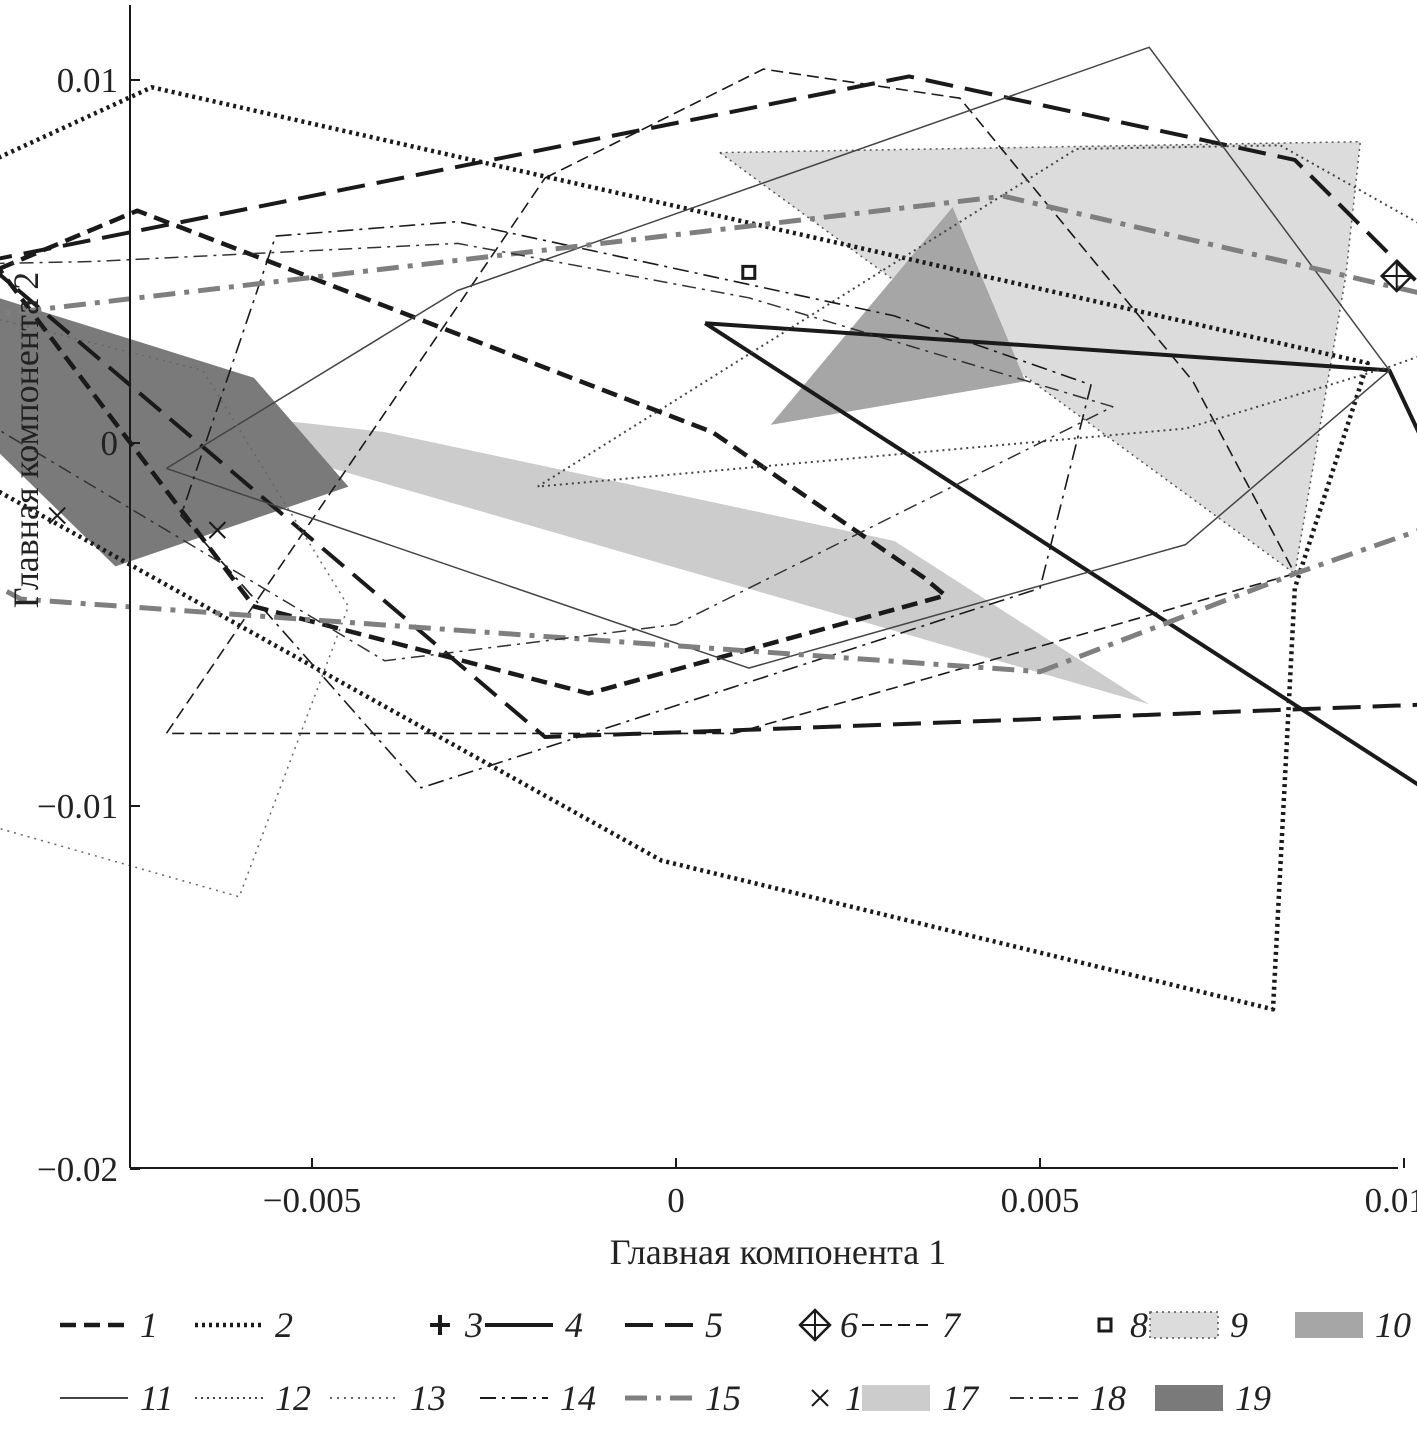  What do you see at coordinates (87, 80) in the screenshot?
I see `y-tick-label: 0.01` at bounding box center [87, 80].